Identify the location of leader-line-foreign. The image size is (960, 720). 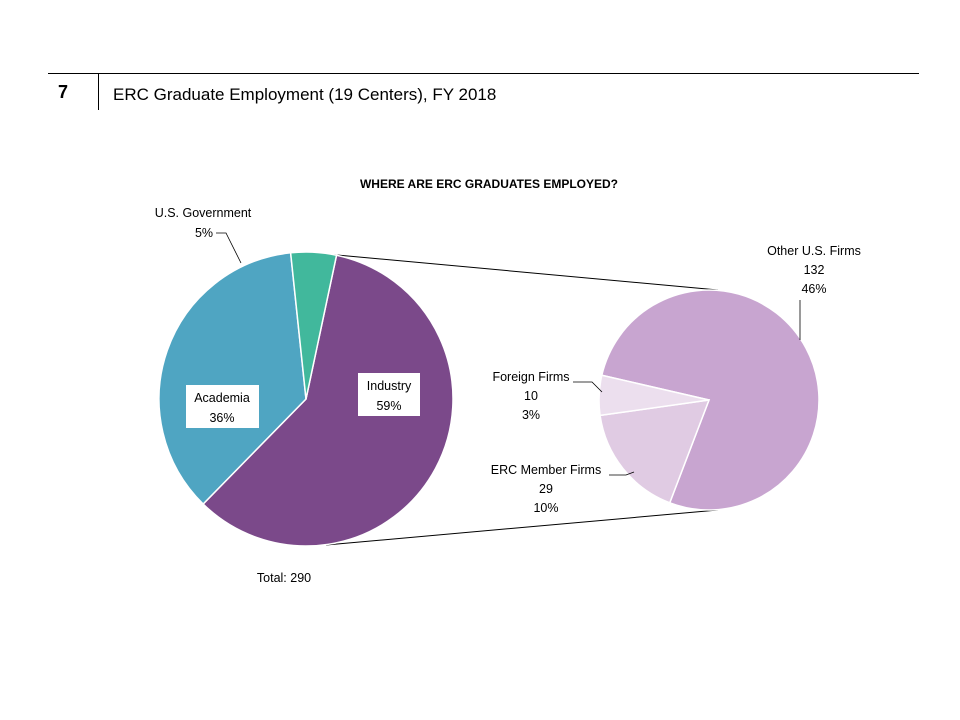
(588, 387).